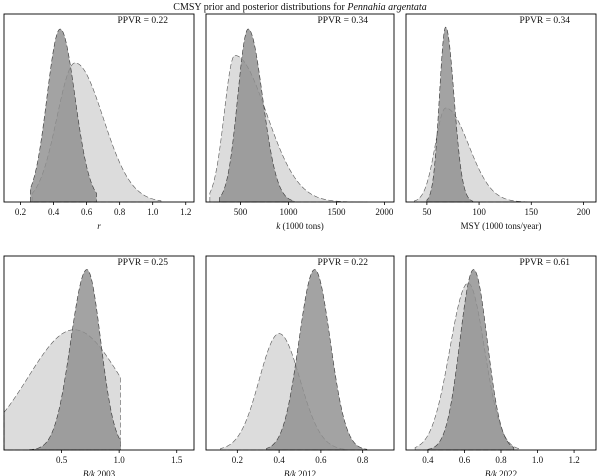 The image size is (600, 476). Describe the element at coordinates (99, 472) in the screenshot. I see `x-axis-label: B/k 2003` at that location.